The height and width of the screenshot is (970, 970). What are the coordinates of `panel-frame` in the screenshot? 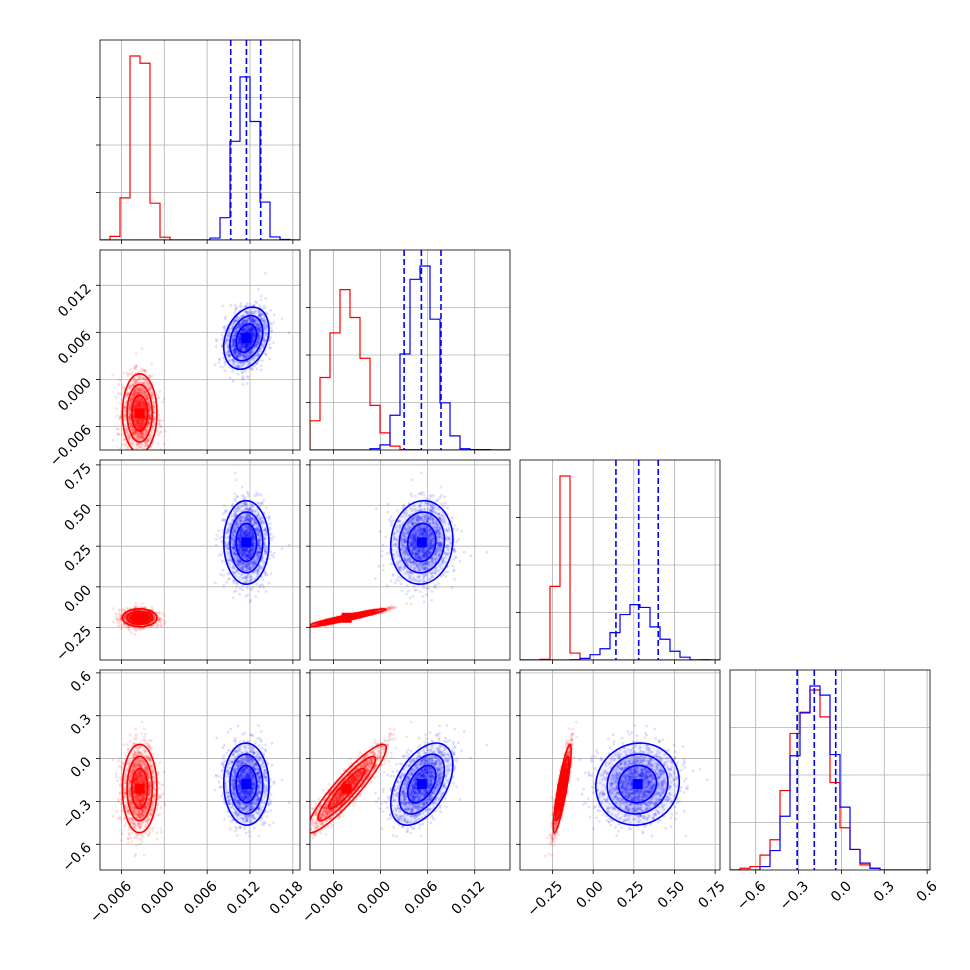 It's located at (830, 770).